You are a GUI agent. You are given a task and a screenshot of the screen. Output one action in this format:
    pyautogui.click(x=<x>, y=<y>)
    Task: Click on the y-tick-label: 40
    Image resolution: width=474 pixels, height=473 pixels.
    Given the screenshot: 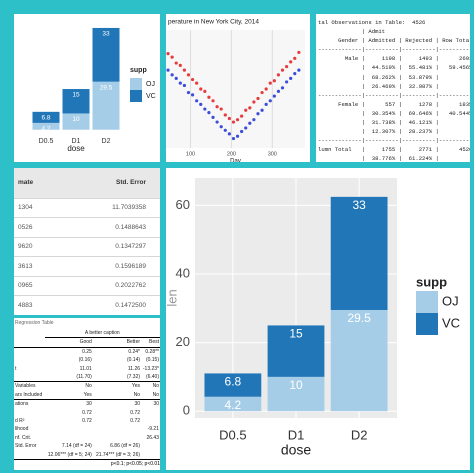 What is the action you would take?
    pyautogui.click(x=183, y=272)
    